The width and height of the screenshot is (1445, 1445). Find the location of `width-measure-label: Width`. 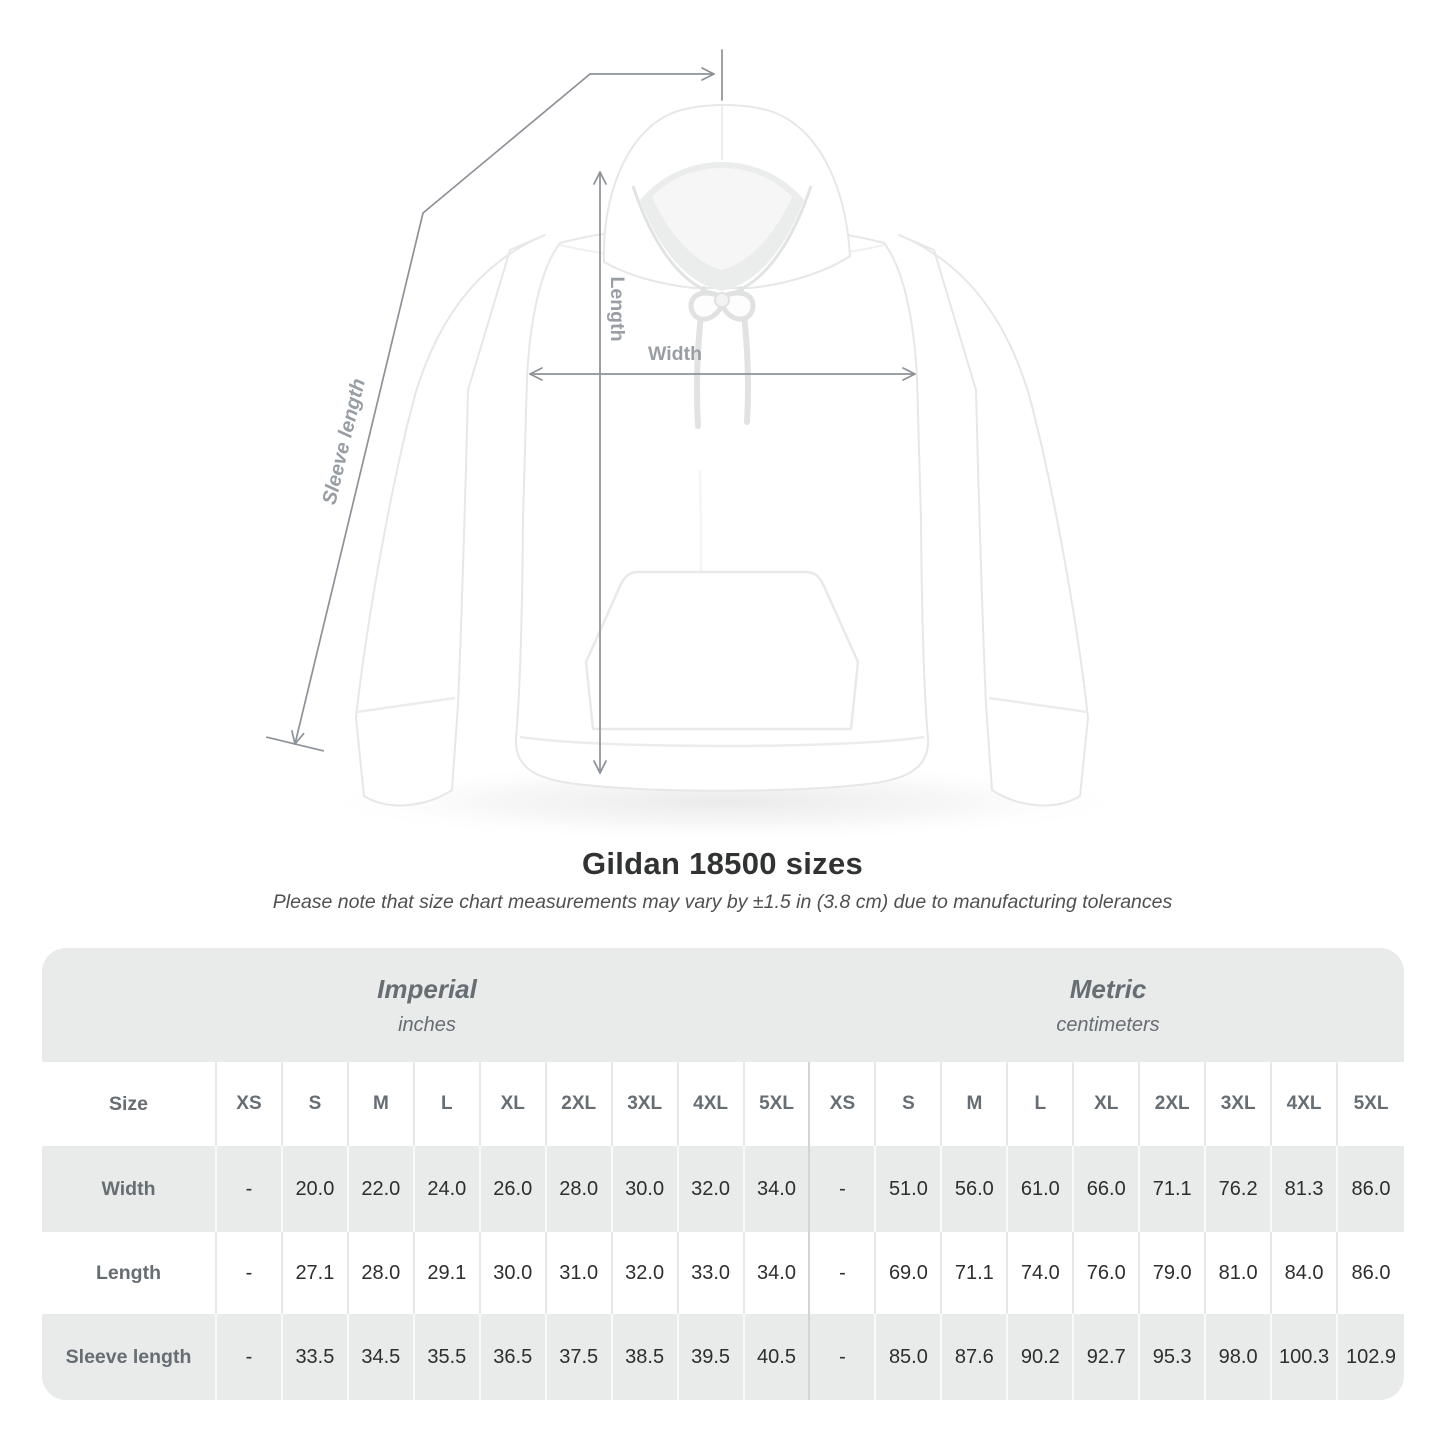

width-measure-label: Width is located at coordinates (675, 354).